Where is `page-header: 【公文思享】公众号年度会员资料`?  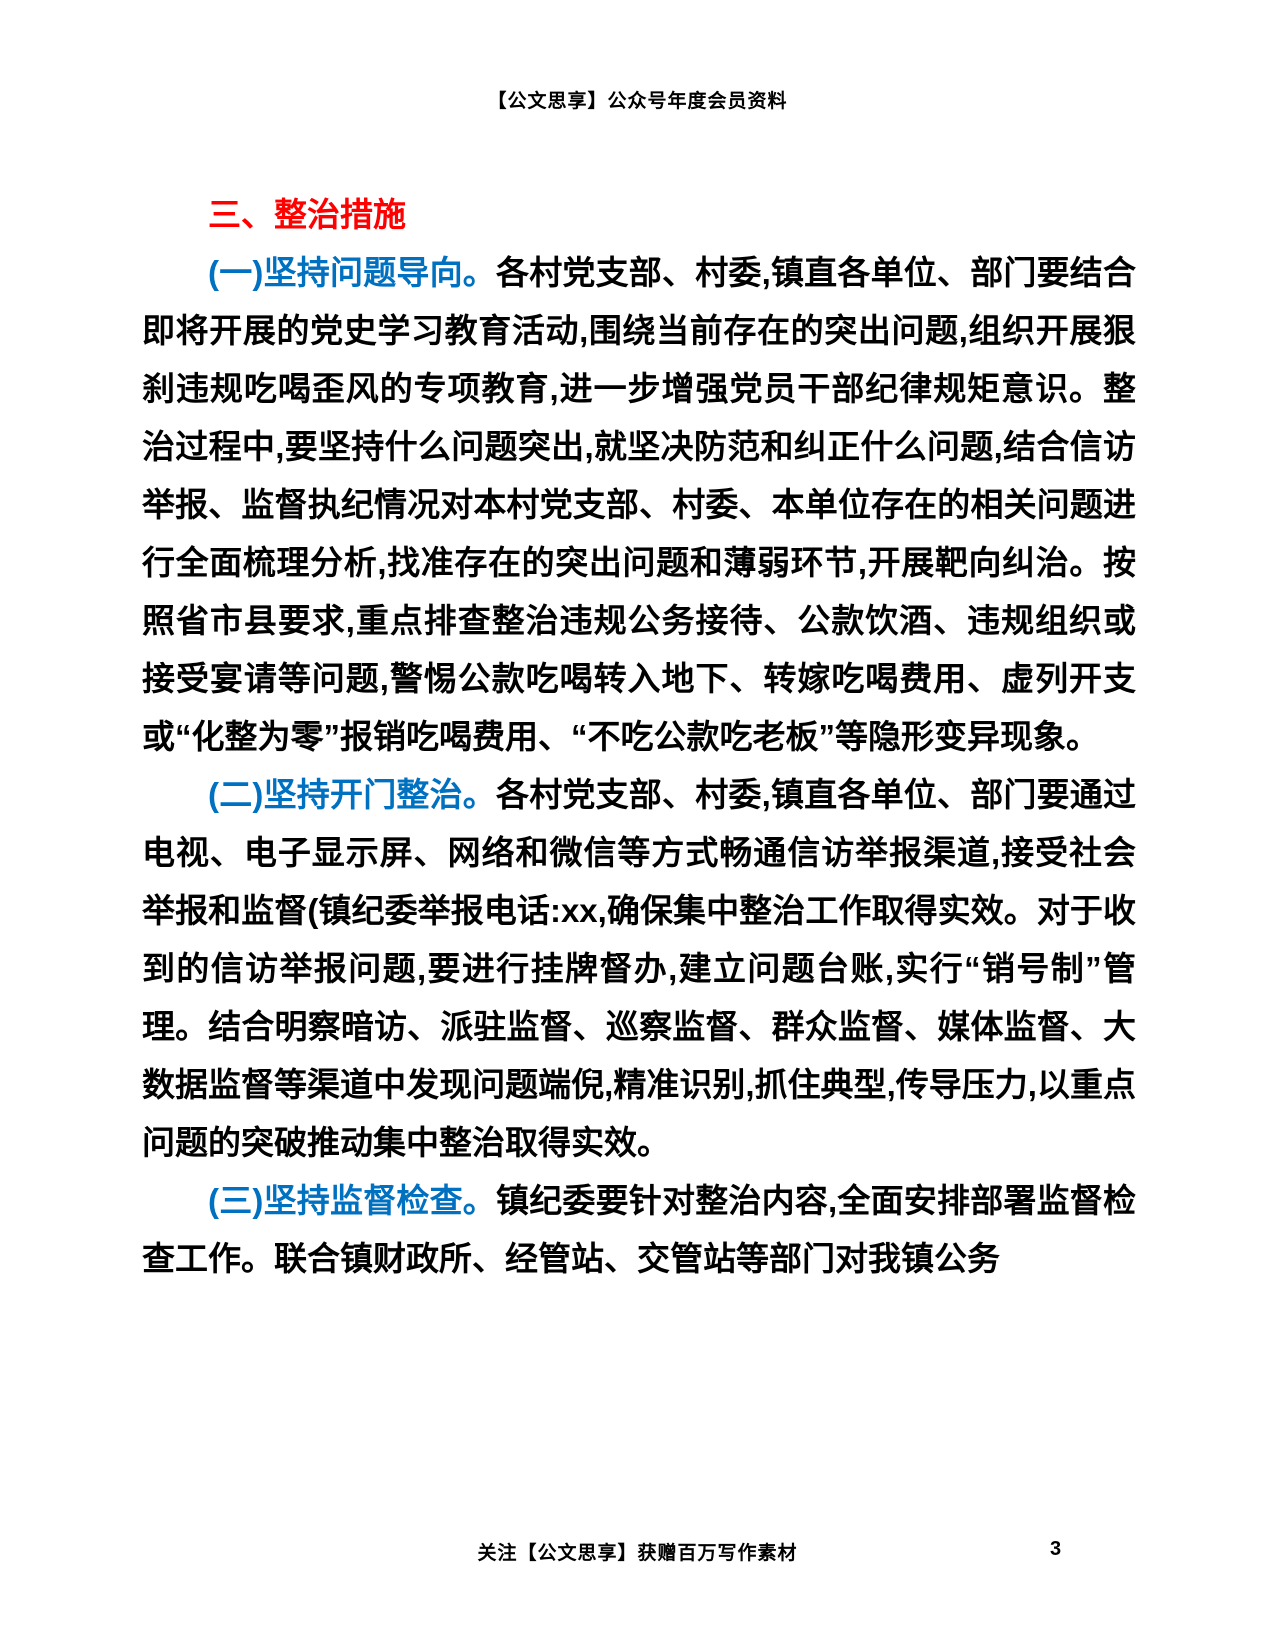
page-header: 【公文思享】公众号年度会员资料 is located at coordinates (637, 101).